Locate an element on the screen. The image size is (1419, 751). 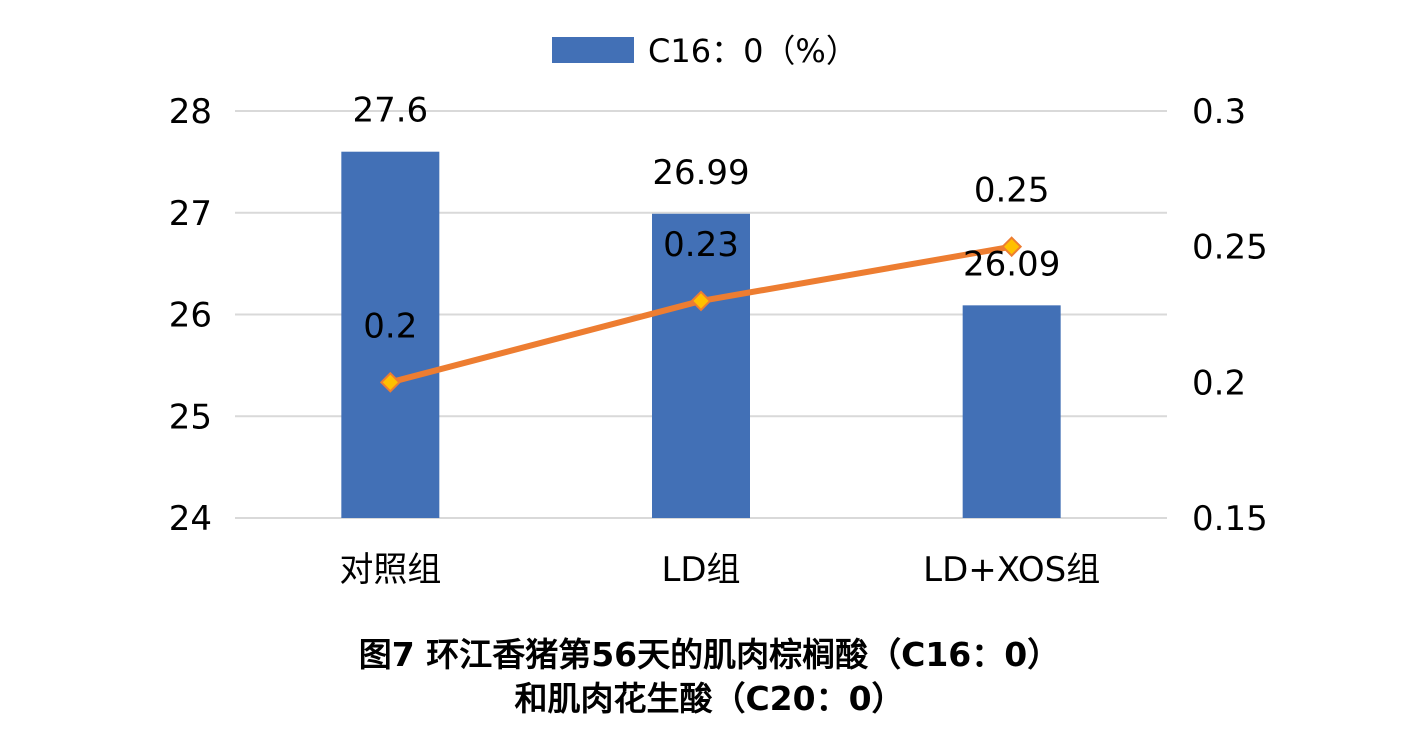
legend-label-bar: C16：0（%） is located at coordinates (753, 51).